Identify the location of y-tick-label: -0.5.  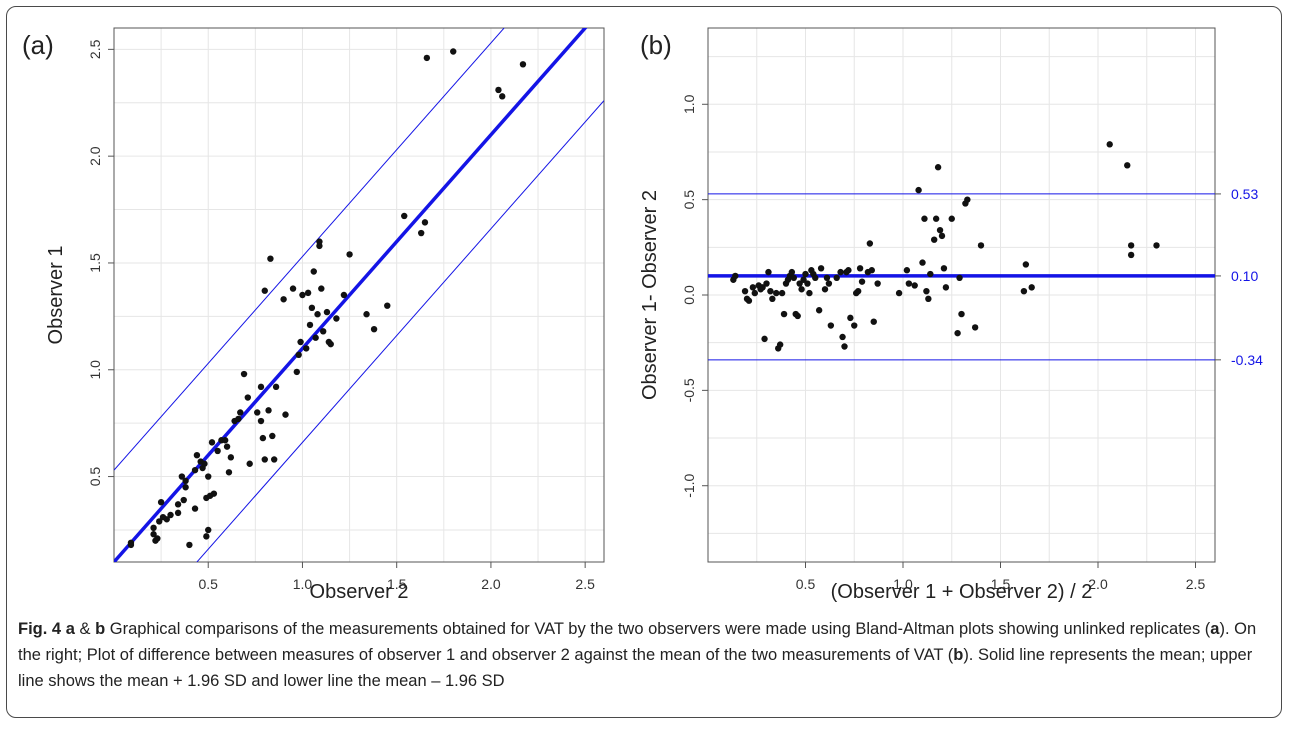
(689, 390).